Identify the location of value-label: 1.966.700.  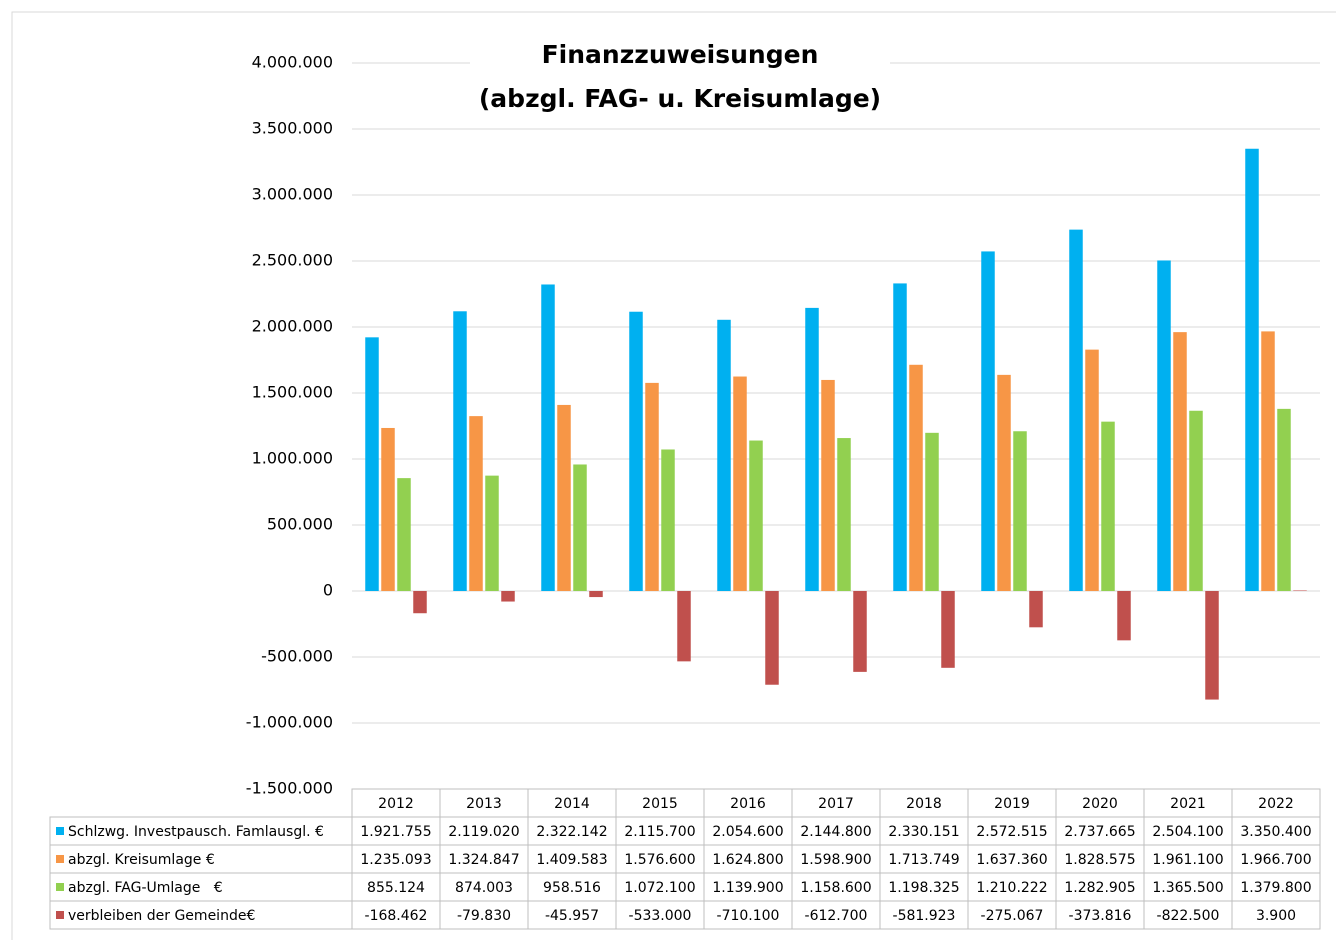
(1275, 860).